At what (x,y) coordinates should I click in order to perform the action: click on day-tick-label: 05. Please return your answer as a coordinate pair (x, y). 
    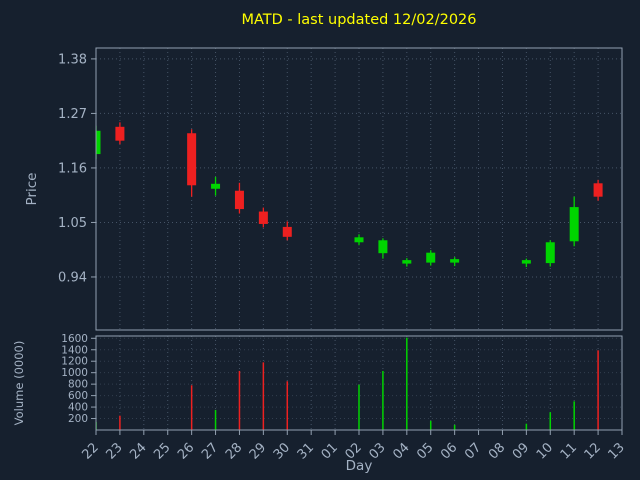
    Looking at the image, I should click on (425, 451).